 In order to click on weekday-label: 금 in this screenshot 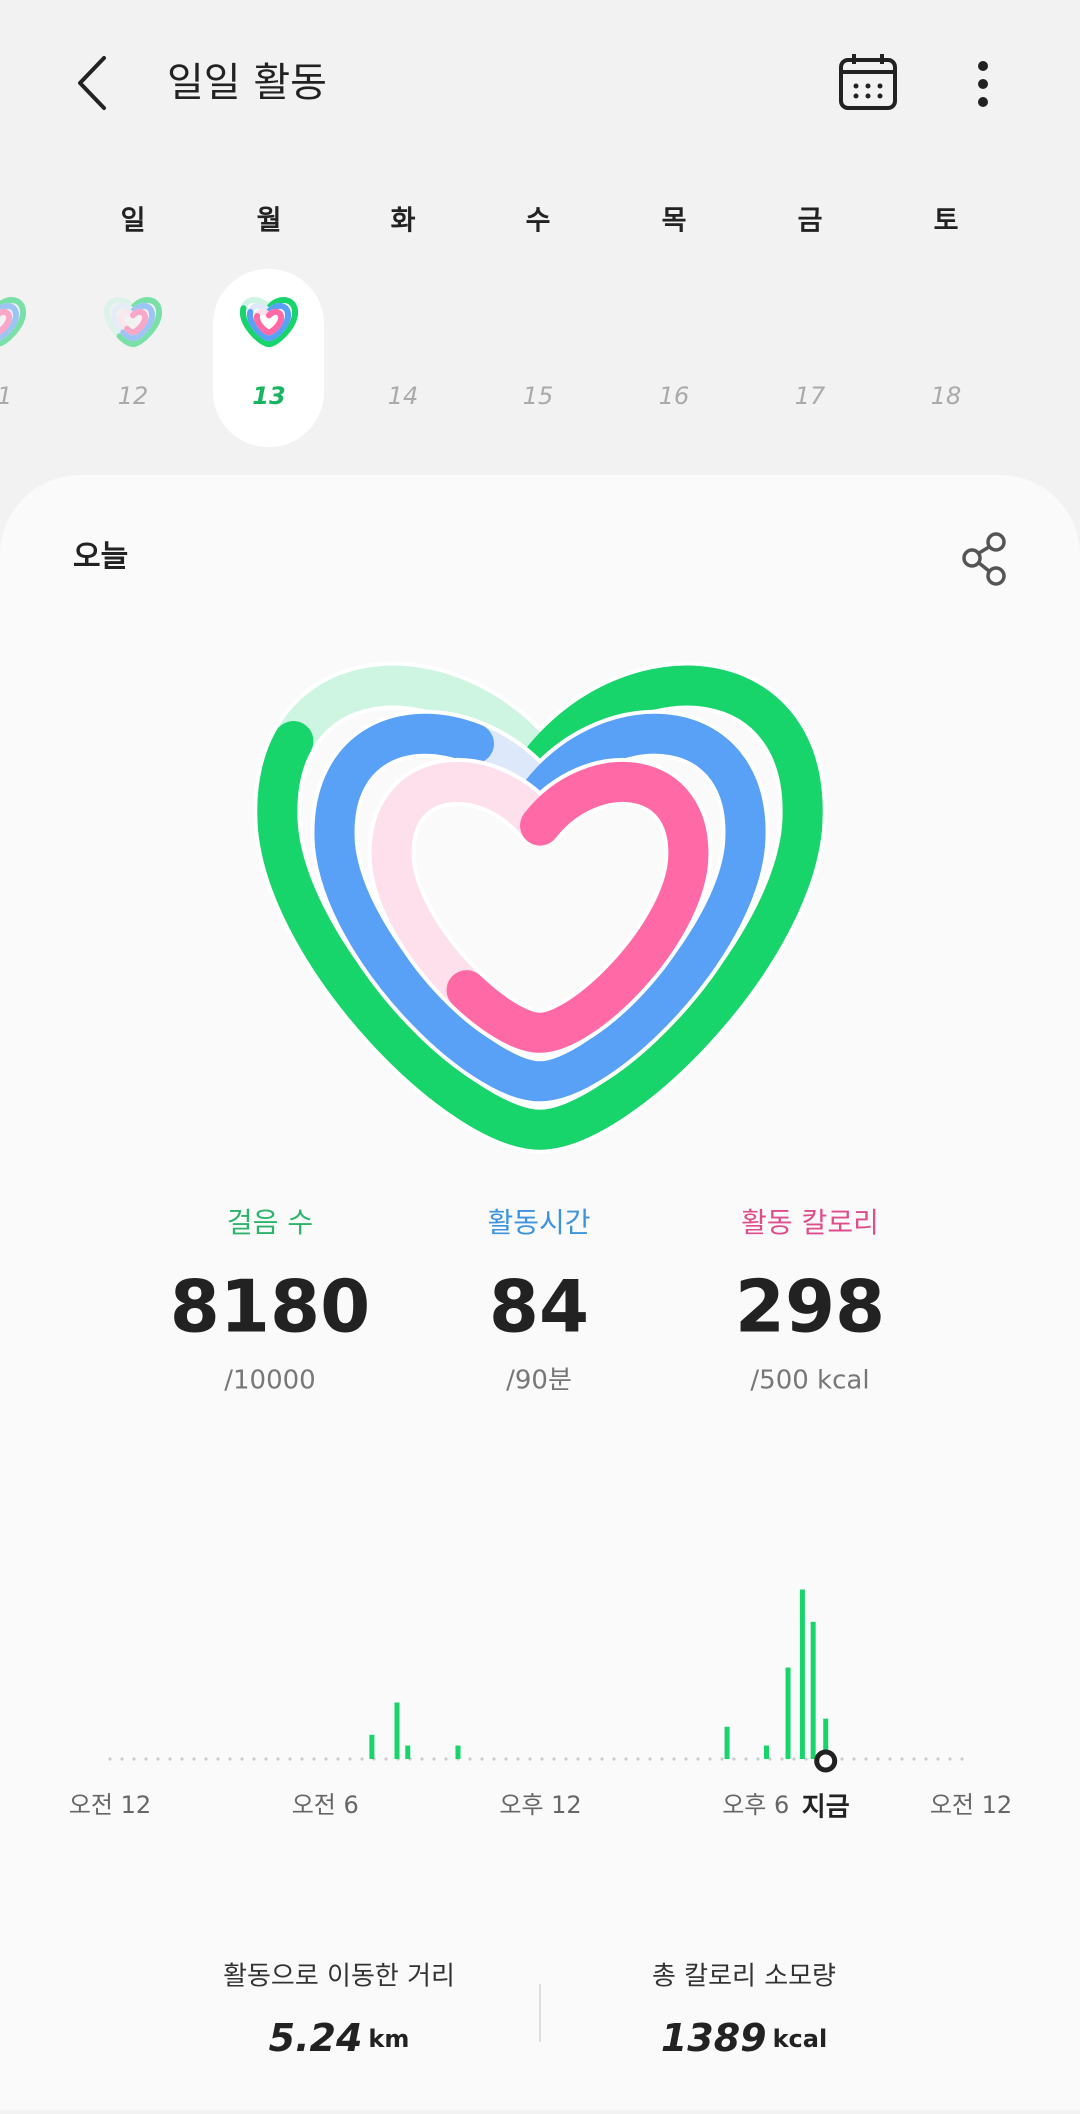, I will do `click(810, 221)`.